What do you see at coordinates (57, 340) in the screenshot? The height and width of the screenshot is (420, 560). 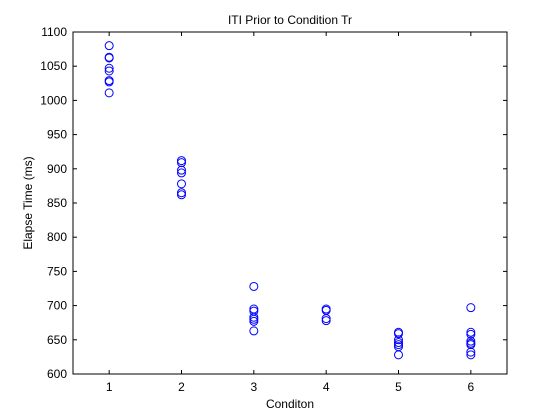 I see `y-tick-label: 650` at bounding box center [57, 340].